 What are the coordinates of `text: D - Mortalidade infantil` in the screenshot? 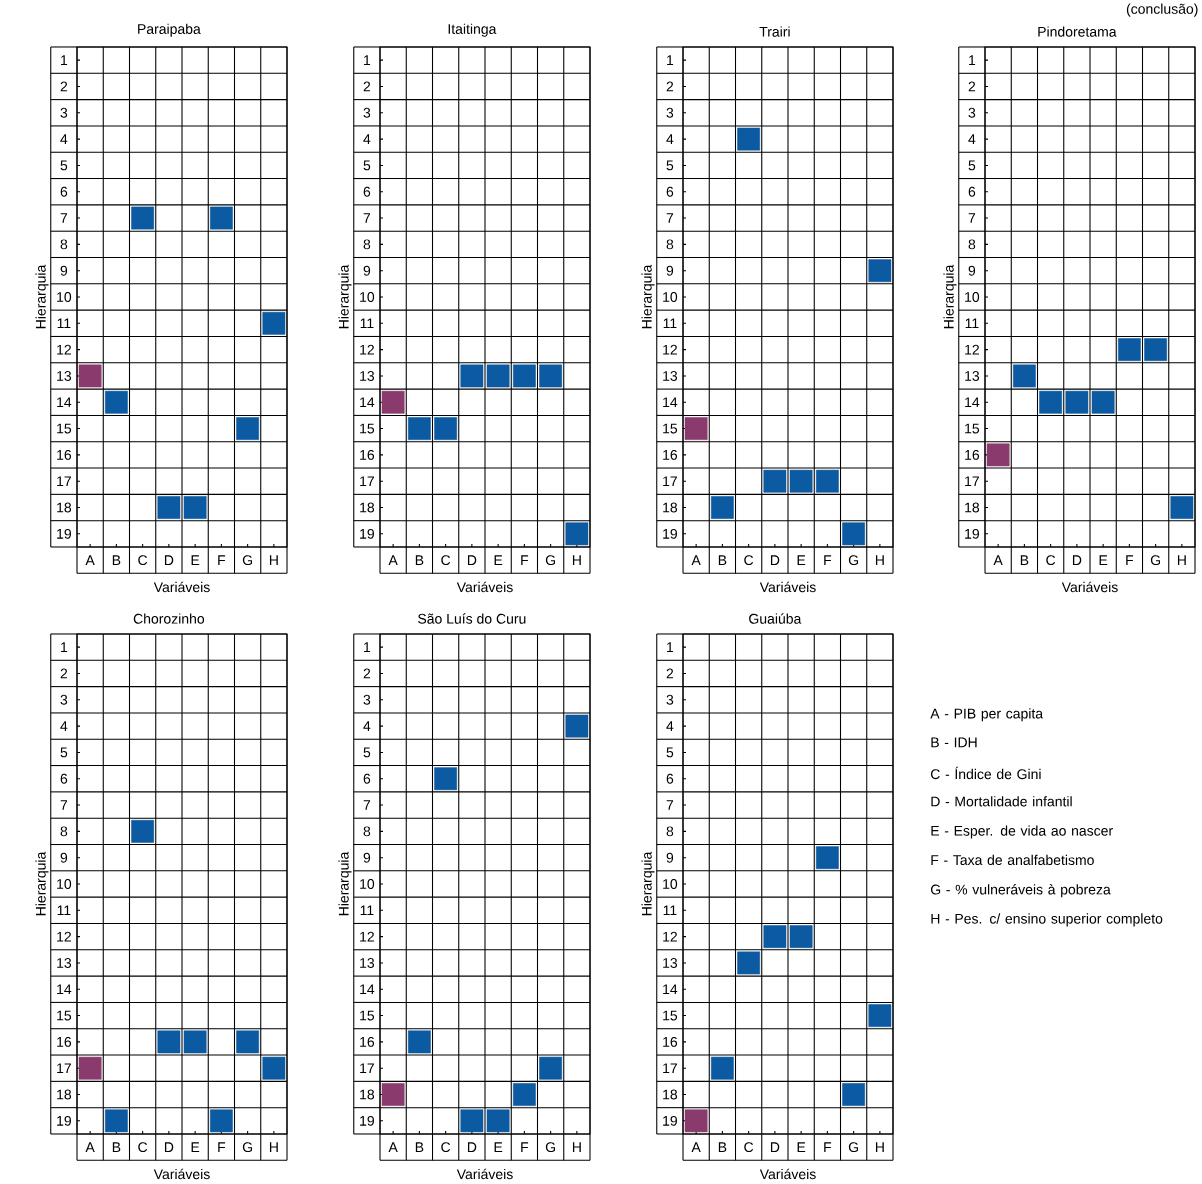 It's located at (1001, 801).